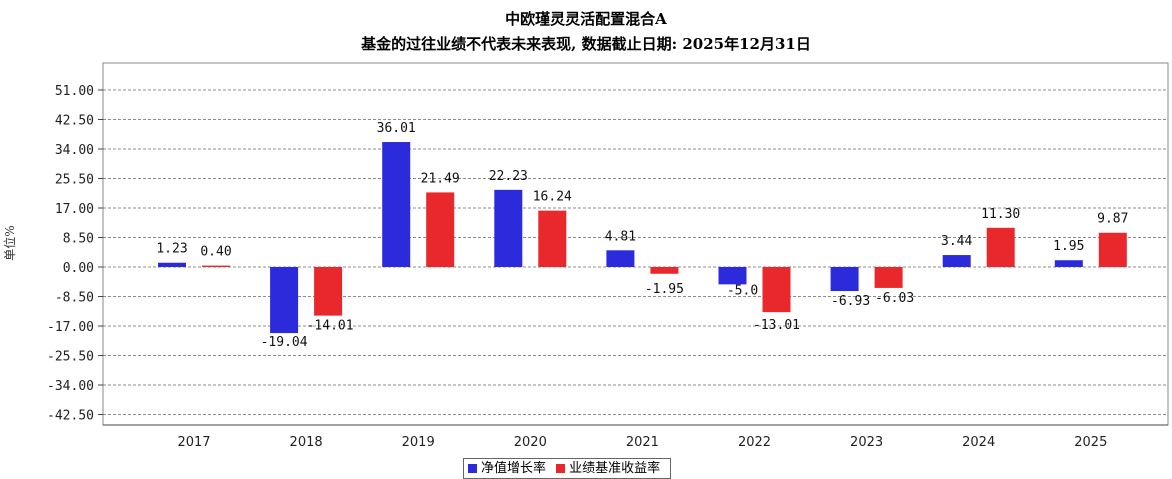  Describe the element at coordinates (472, 468) in the screenshot. I see `legend-swatch-blue` at that location.